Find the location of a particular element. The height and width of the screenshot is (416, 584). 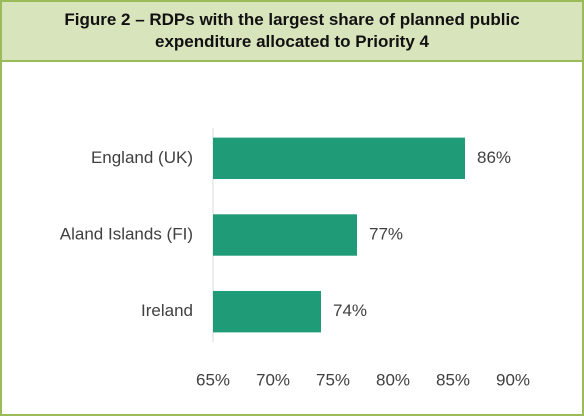

value-label: 74% is located at coordinates (350, 310).